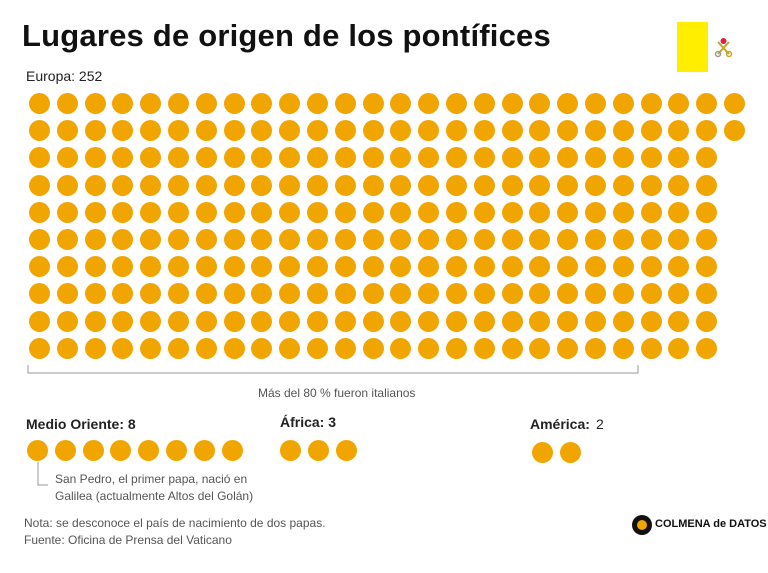 The image size is (768, 573). I want to click on italians-bracket, so click(333, 369).